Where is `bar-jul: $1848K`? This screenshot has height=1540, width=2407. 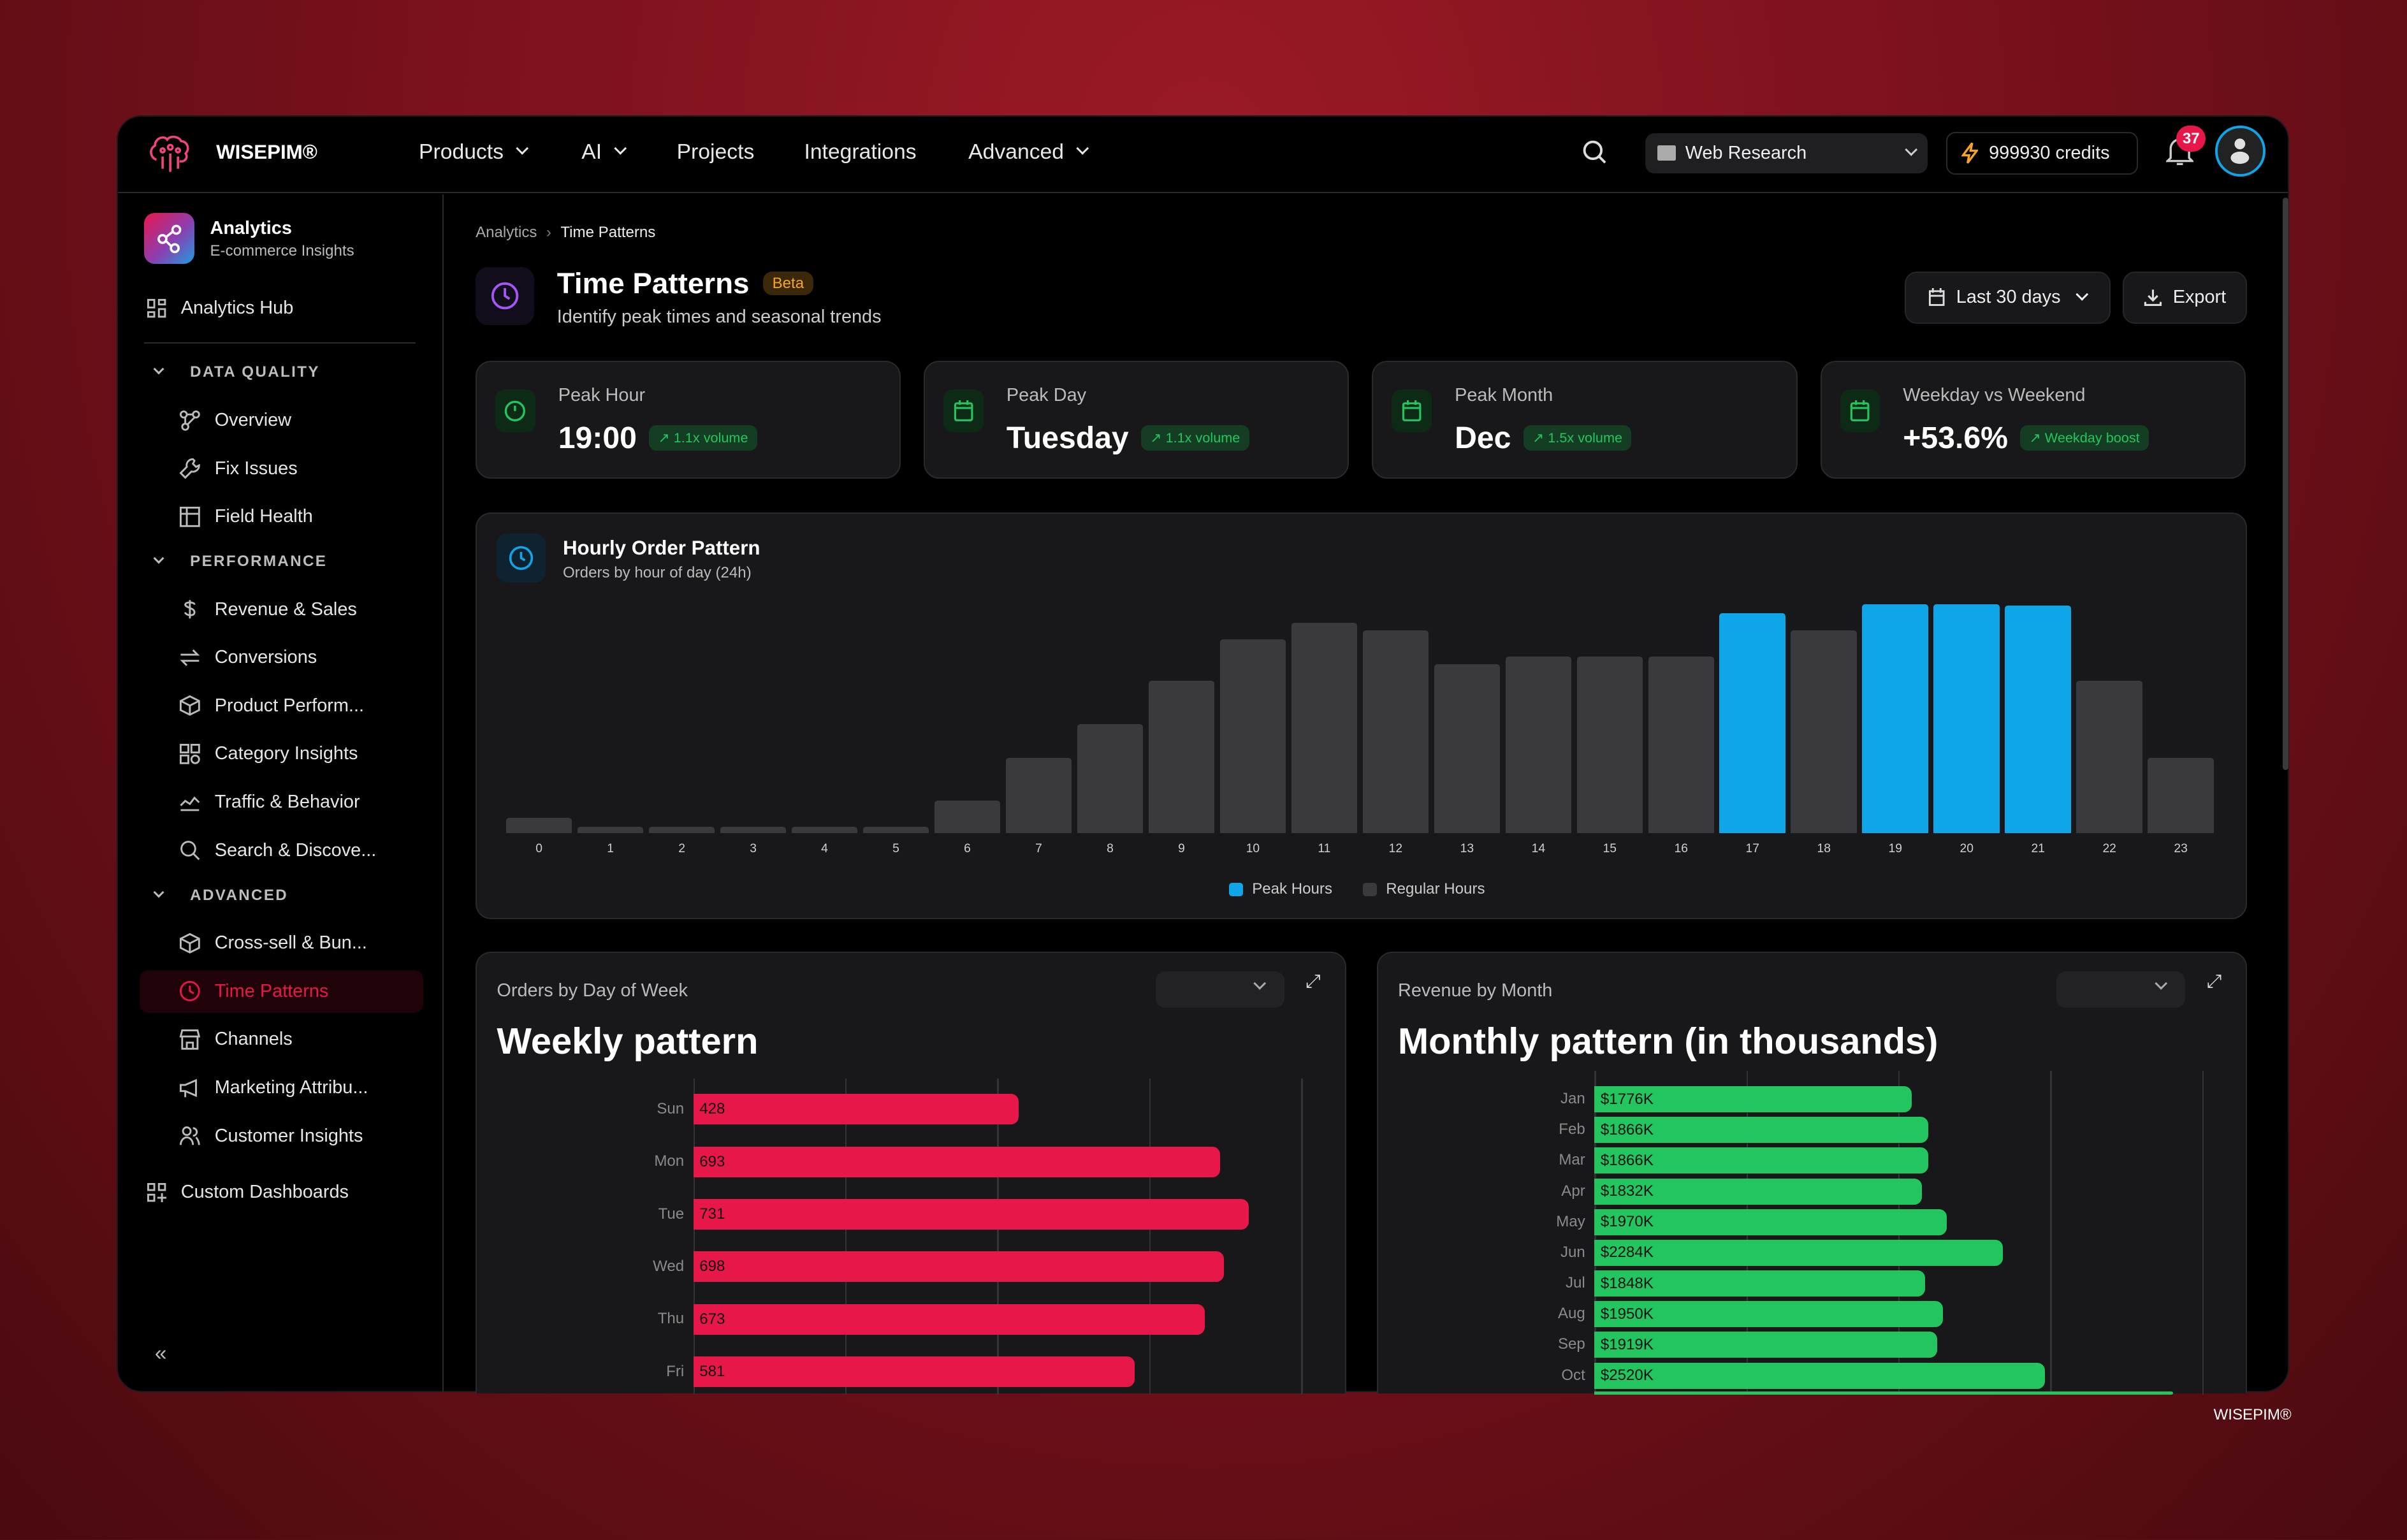 bar-jul: $1848K is located at coordinates (1759, 1283).